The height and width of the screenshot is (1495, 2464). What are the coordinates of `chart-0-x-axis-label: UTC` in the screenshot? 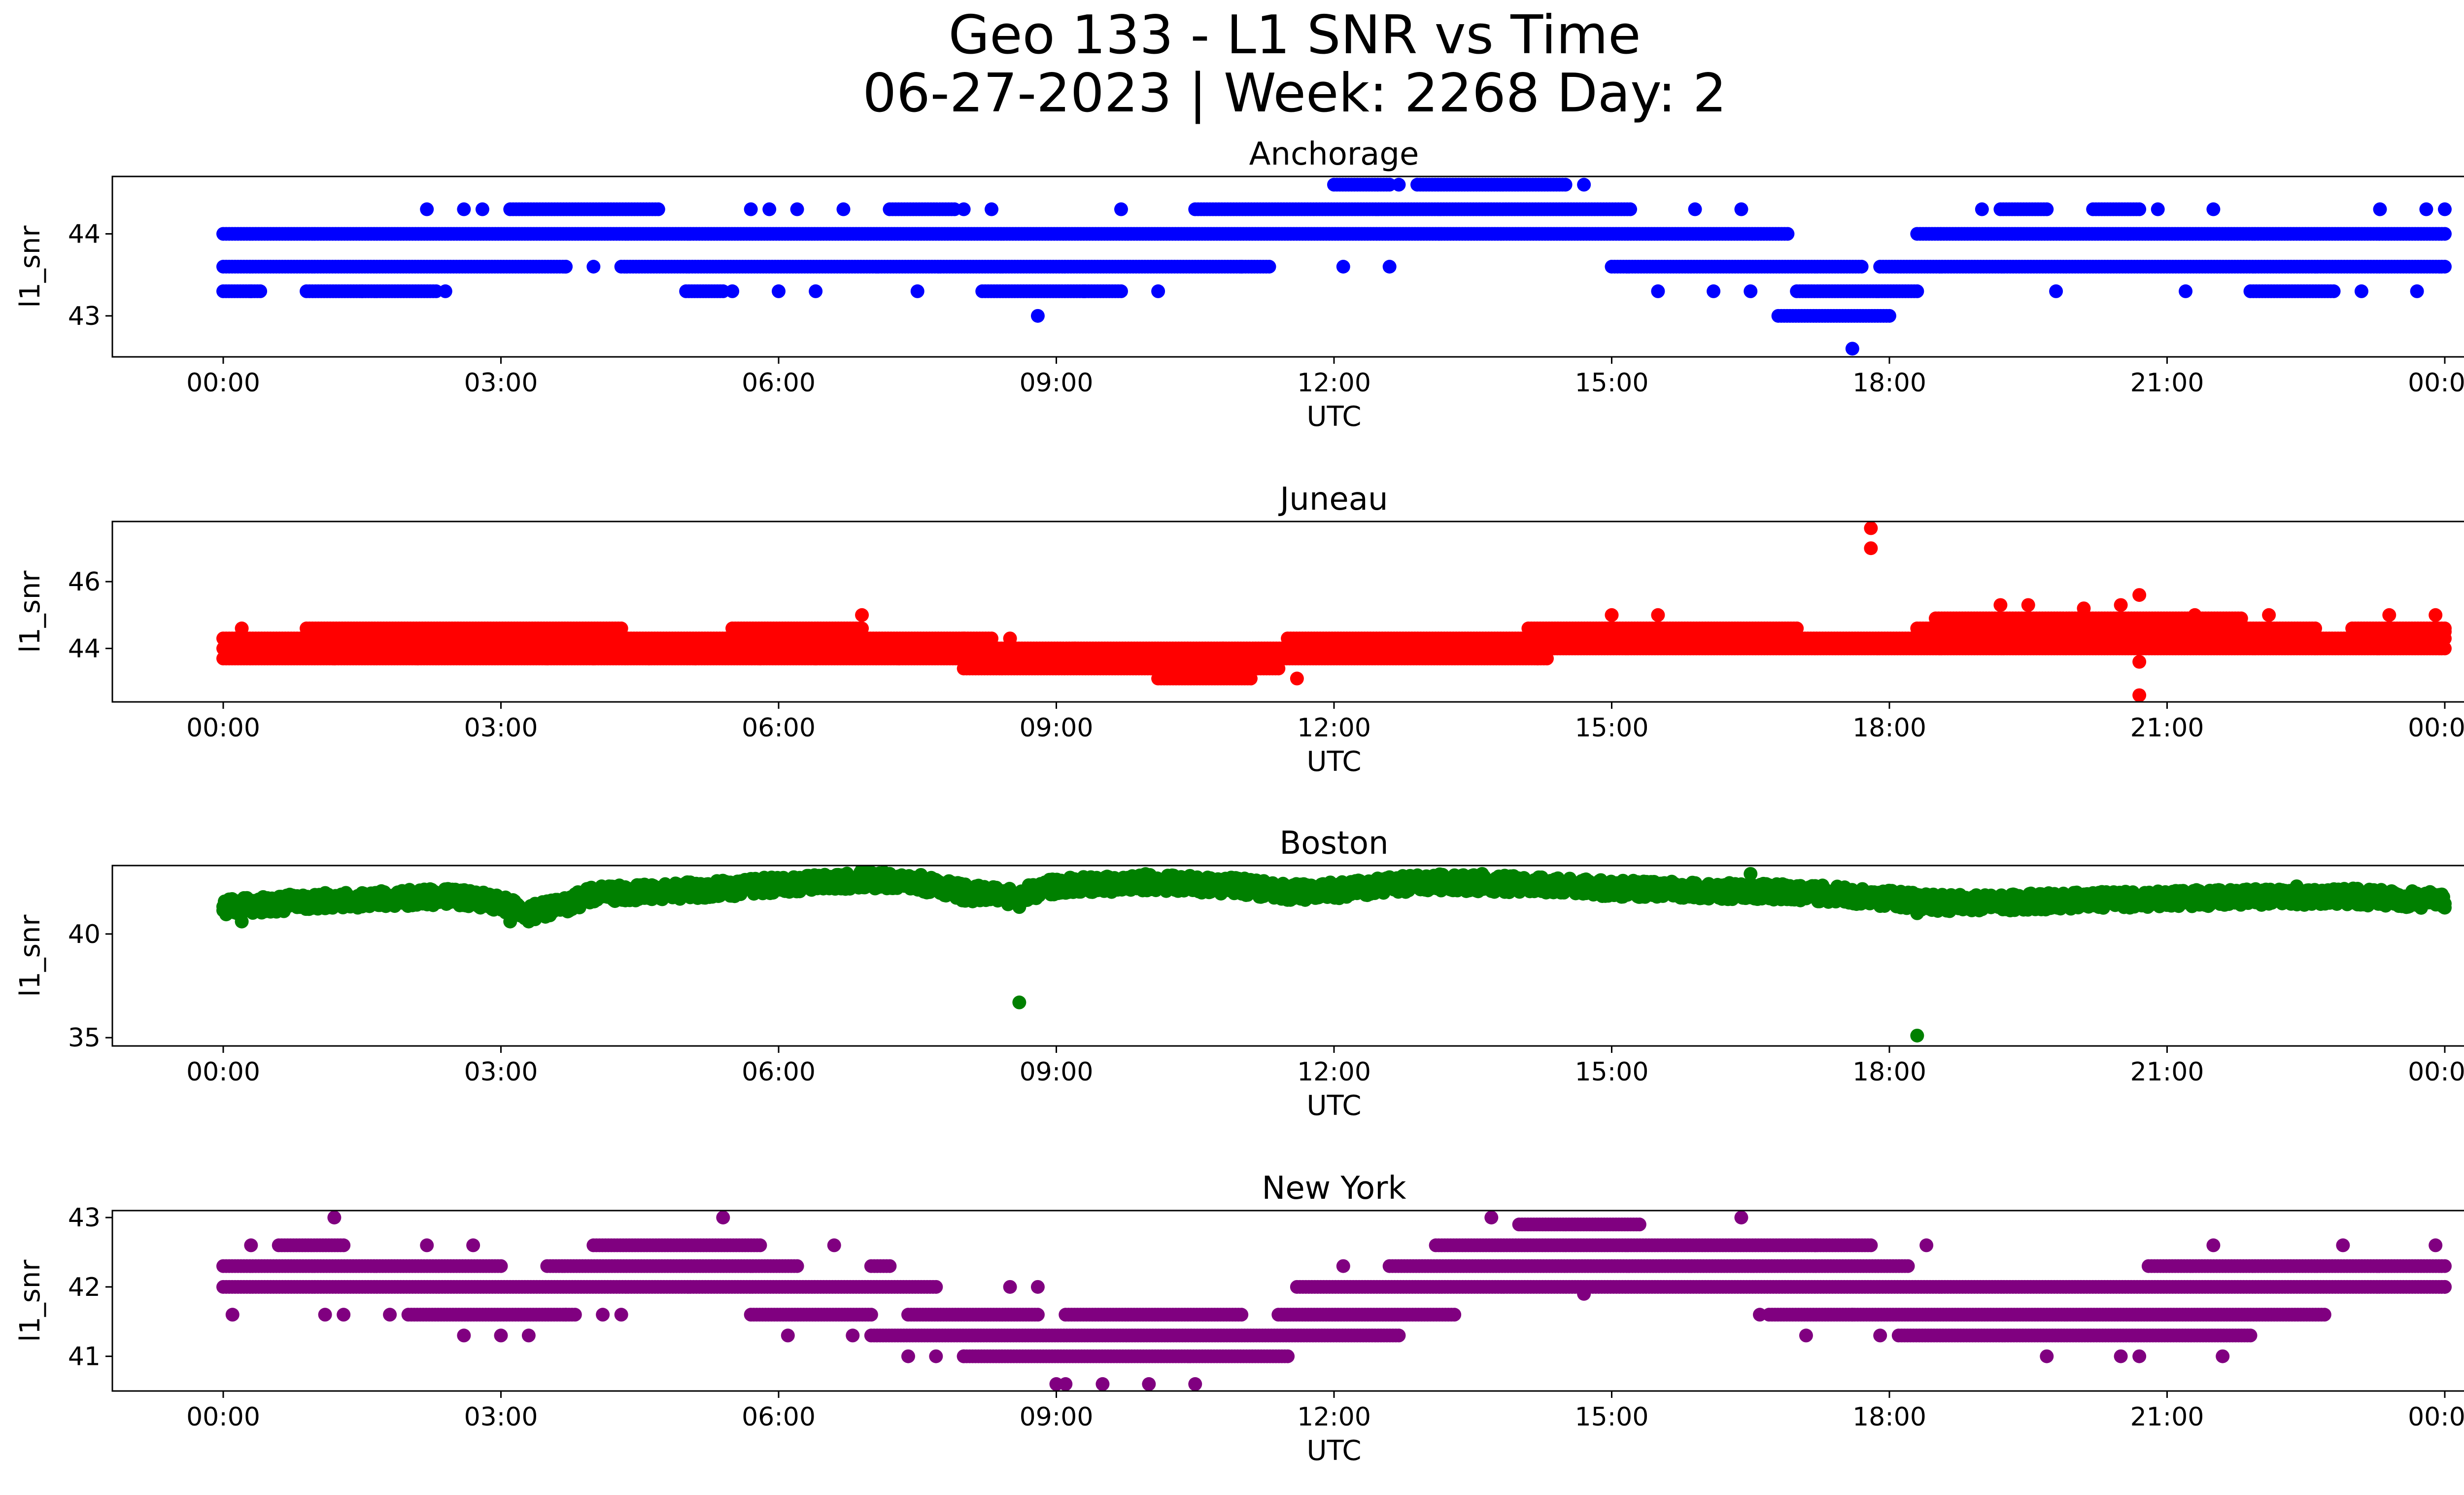 It's located at (1333, 417).